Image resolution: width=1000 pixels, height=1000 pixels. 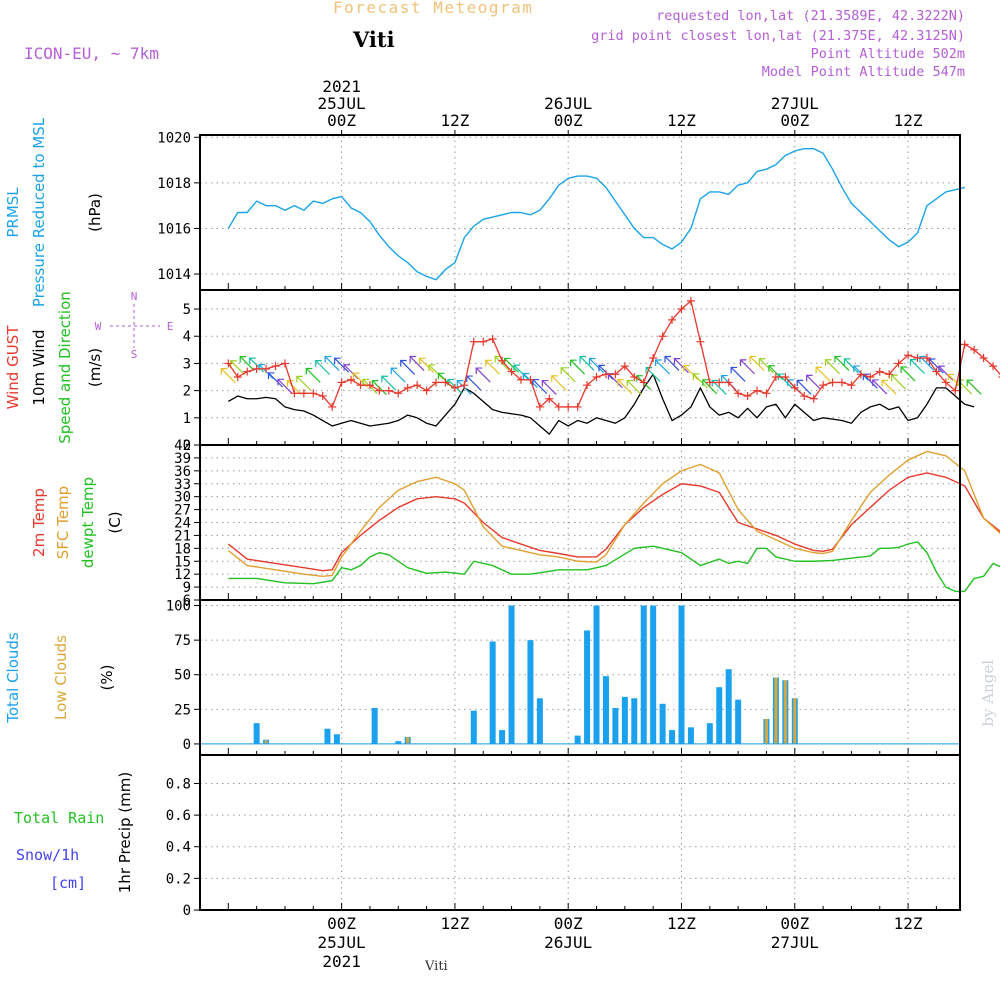 What do you see at coordinates (98, 326) in the screenshot?
I see `compass-west: W` at bounding box center [98, 326].